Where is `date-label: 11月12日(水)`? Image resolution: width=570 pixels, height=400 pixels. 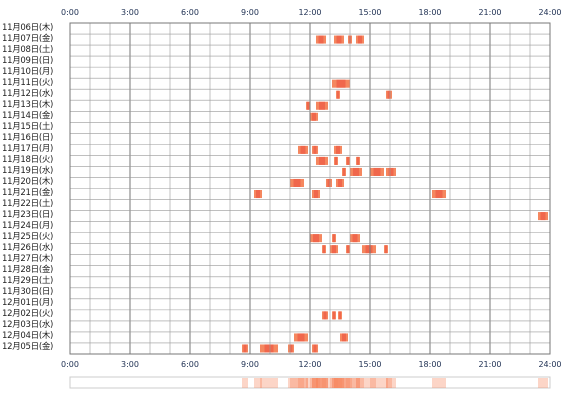 date-label: 11月12日(水) is located at coordinates (28, 93).